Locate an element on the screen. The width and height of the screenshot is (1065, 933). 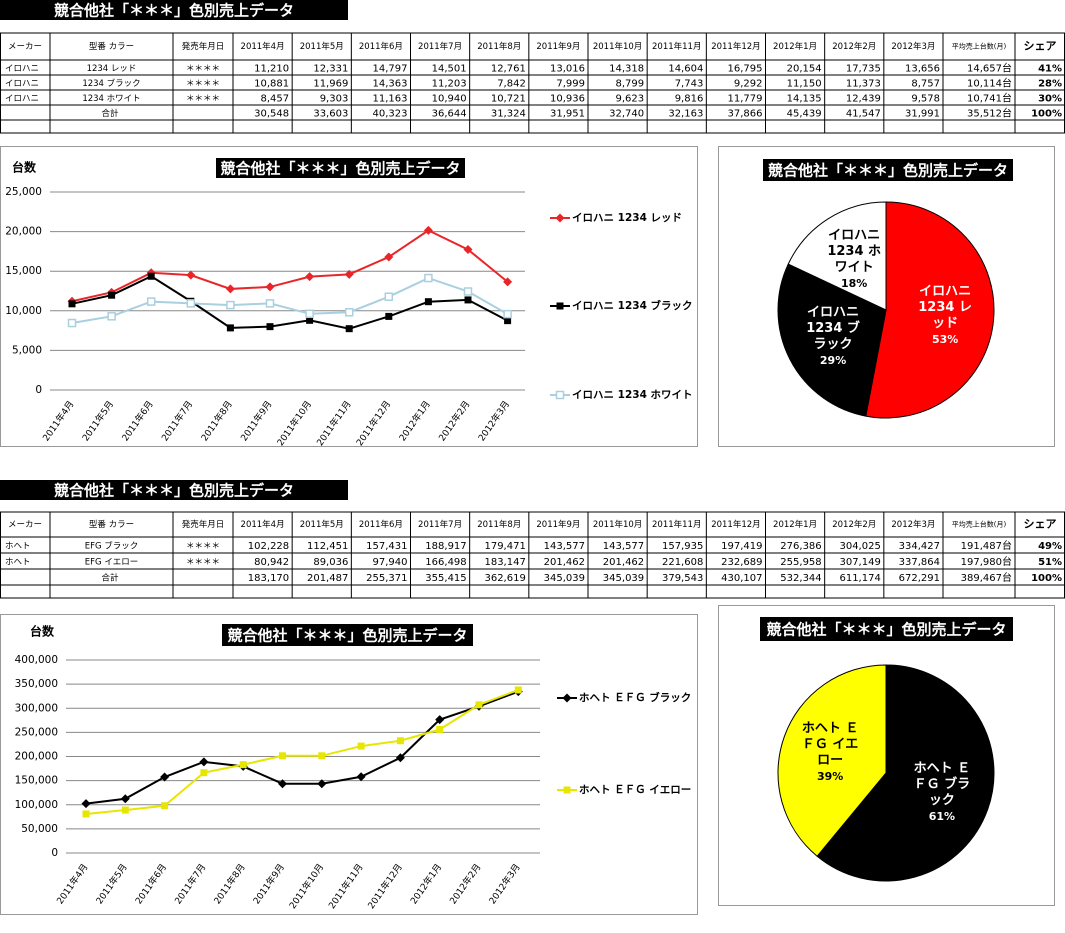
table-header: 型番 カラー is located at coordinates (111, 524).